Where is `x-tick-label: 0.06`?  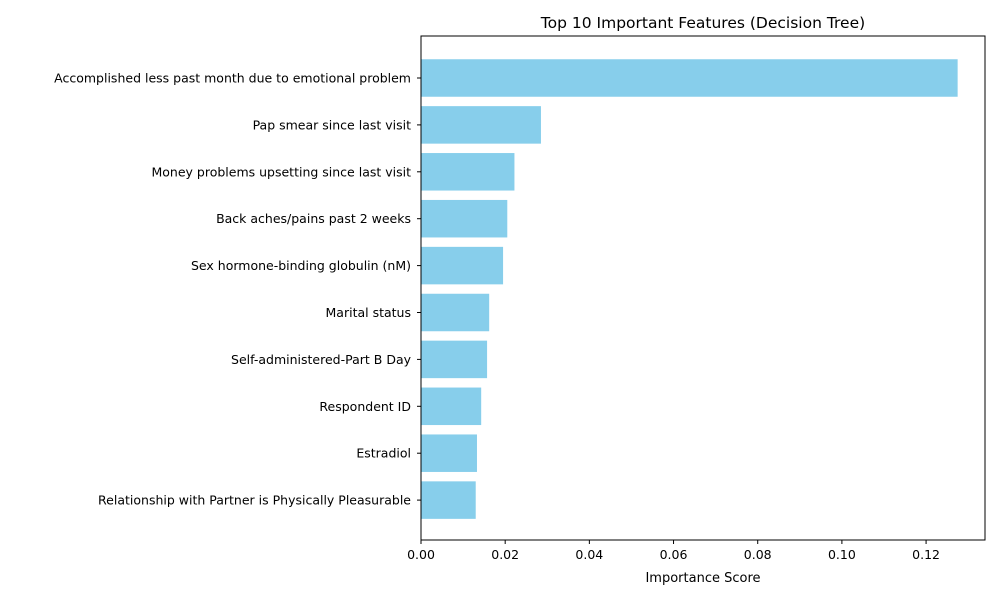
x-tick-label: 0.06 is located at coordinates (674, 554).